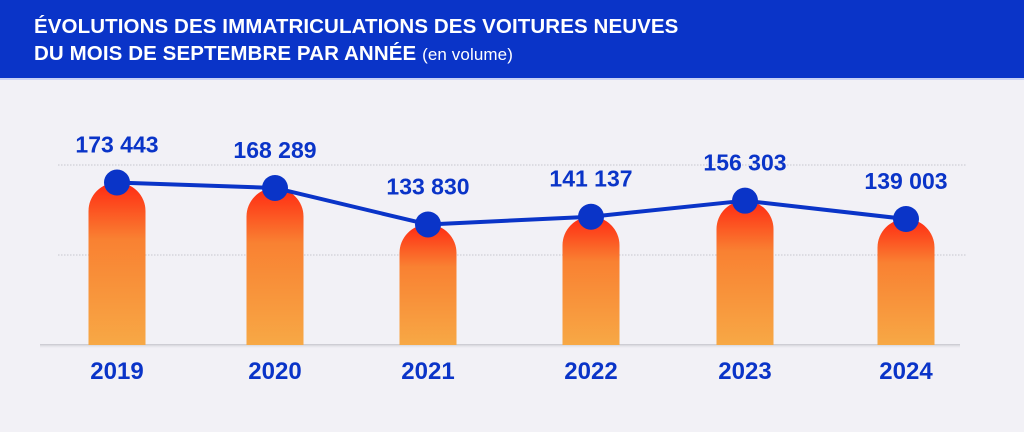 Image resolution: width=1024 pixels, height=432 pixels. I want to click on value-label-2022: 141 137, so click(590, 179).